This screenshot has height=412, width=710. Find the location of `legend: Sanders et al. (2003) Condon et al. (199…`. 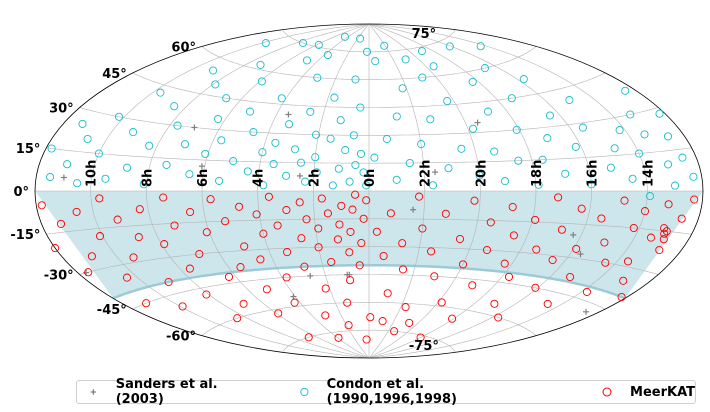

legend: Sanders et al. (2003) Condon et al. (199… is located at coordinates (386, 392).